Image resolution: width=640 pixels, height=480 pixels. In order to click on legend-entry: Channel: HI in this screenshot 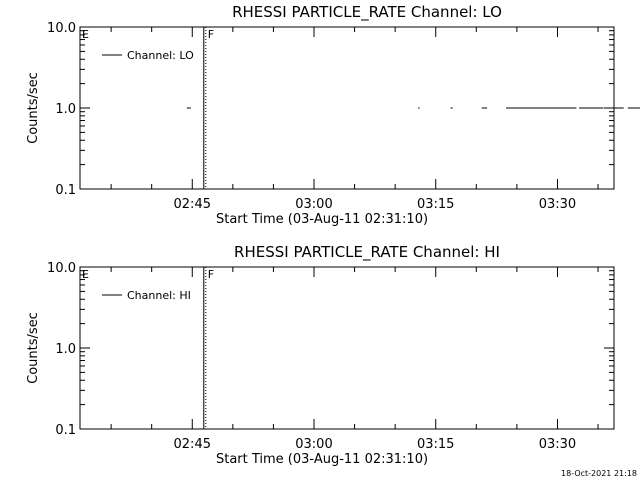, I will do `click(159, 295)`.